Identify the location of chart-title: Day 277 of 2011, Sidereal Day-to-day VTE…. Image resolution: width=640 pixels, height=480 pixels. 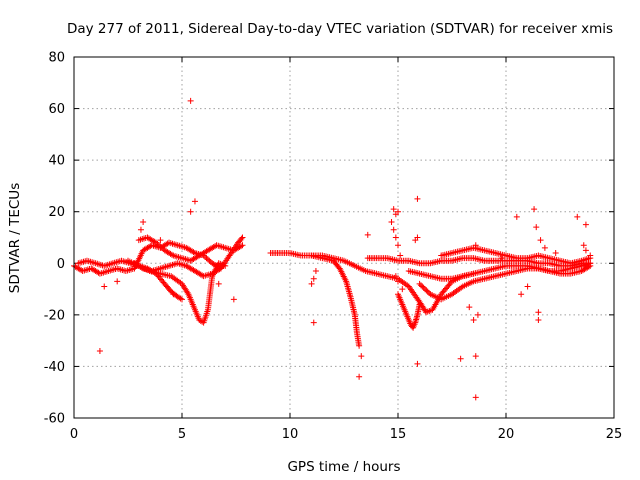
(340, 29).